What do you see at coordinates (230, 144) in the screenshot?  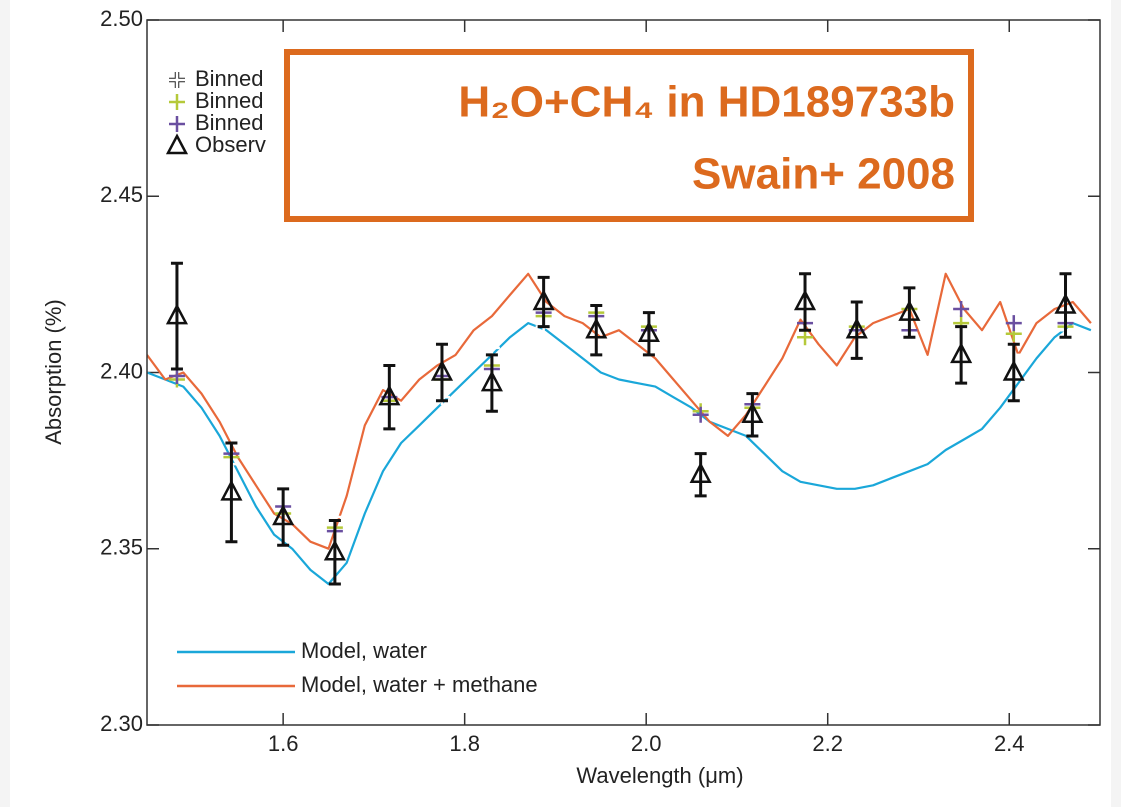 I see `legend-label: Observ` at bounding box center [230, 144].